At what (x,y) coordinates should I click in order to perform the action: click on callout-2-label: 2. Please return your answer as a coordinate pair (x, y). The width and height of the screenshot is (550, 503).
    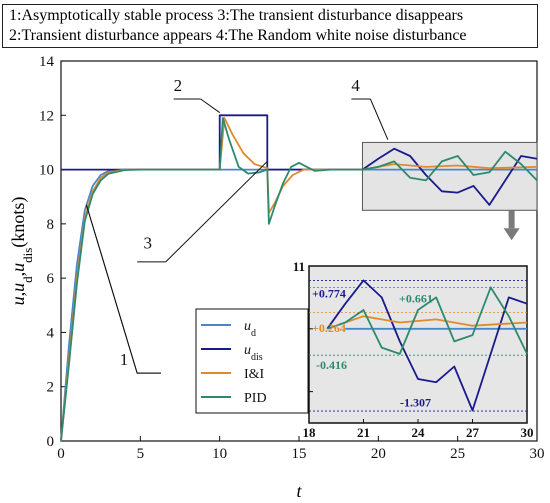
    Looking at the image, I should click on (178, 85).